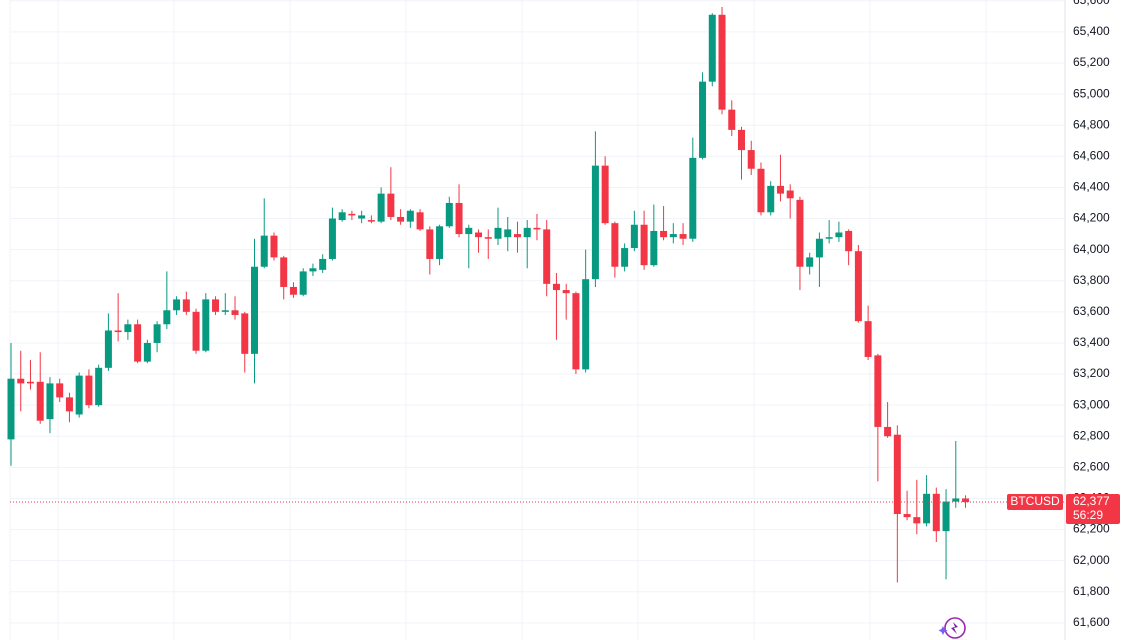  Describe the element at coordinates (1091, 342) in the screenshot. I see `y-tick-label: 63,400` at that location.